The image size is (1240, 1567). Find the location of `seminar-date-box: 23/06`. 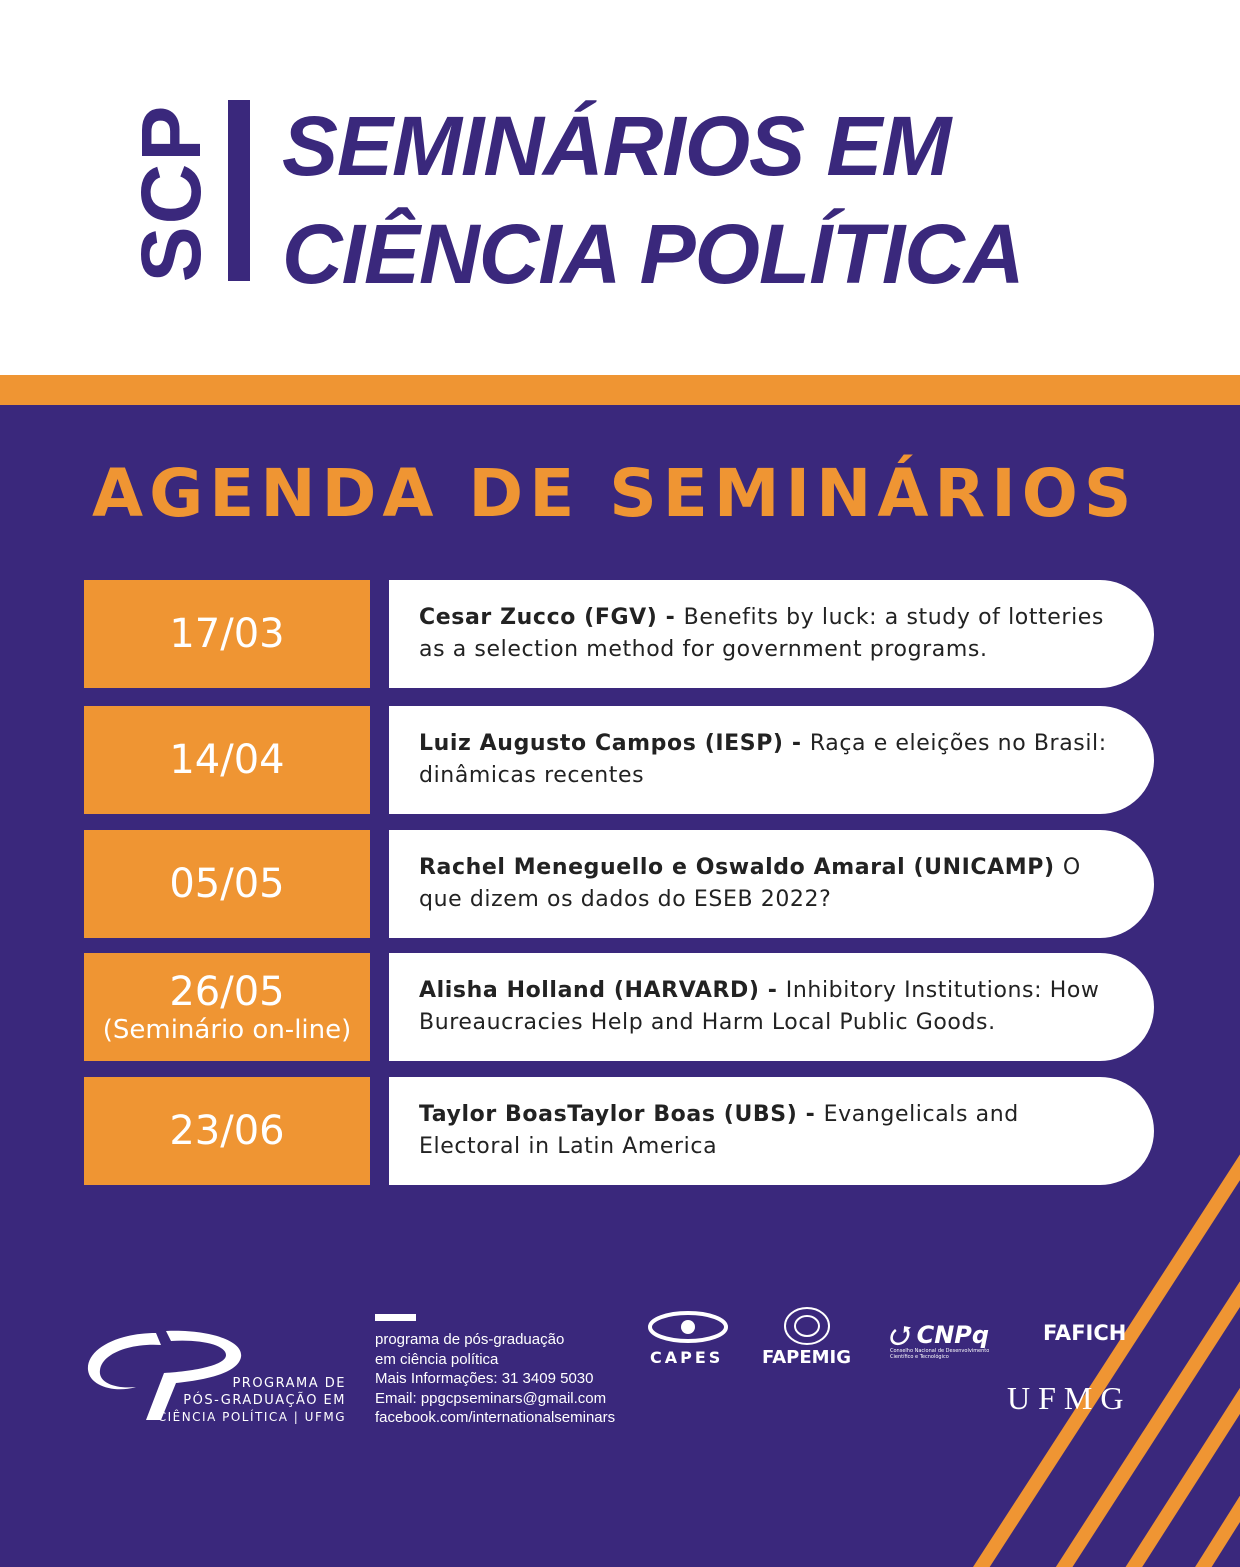

seminar-date-box: 23/06 is located at coordinates (227, 1131).